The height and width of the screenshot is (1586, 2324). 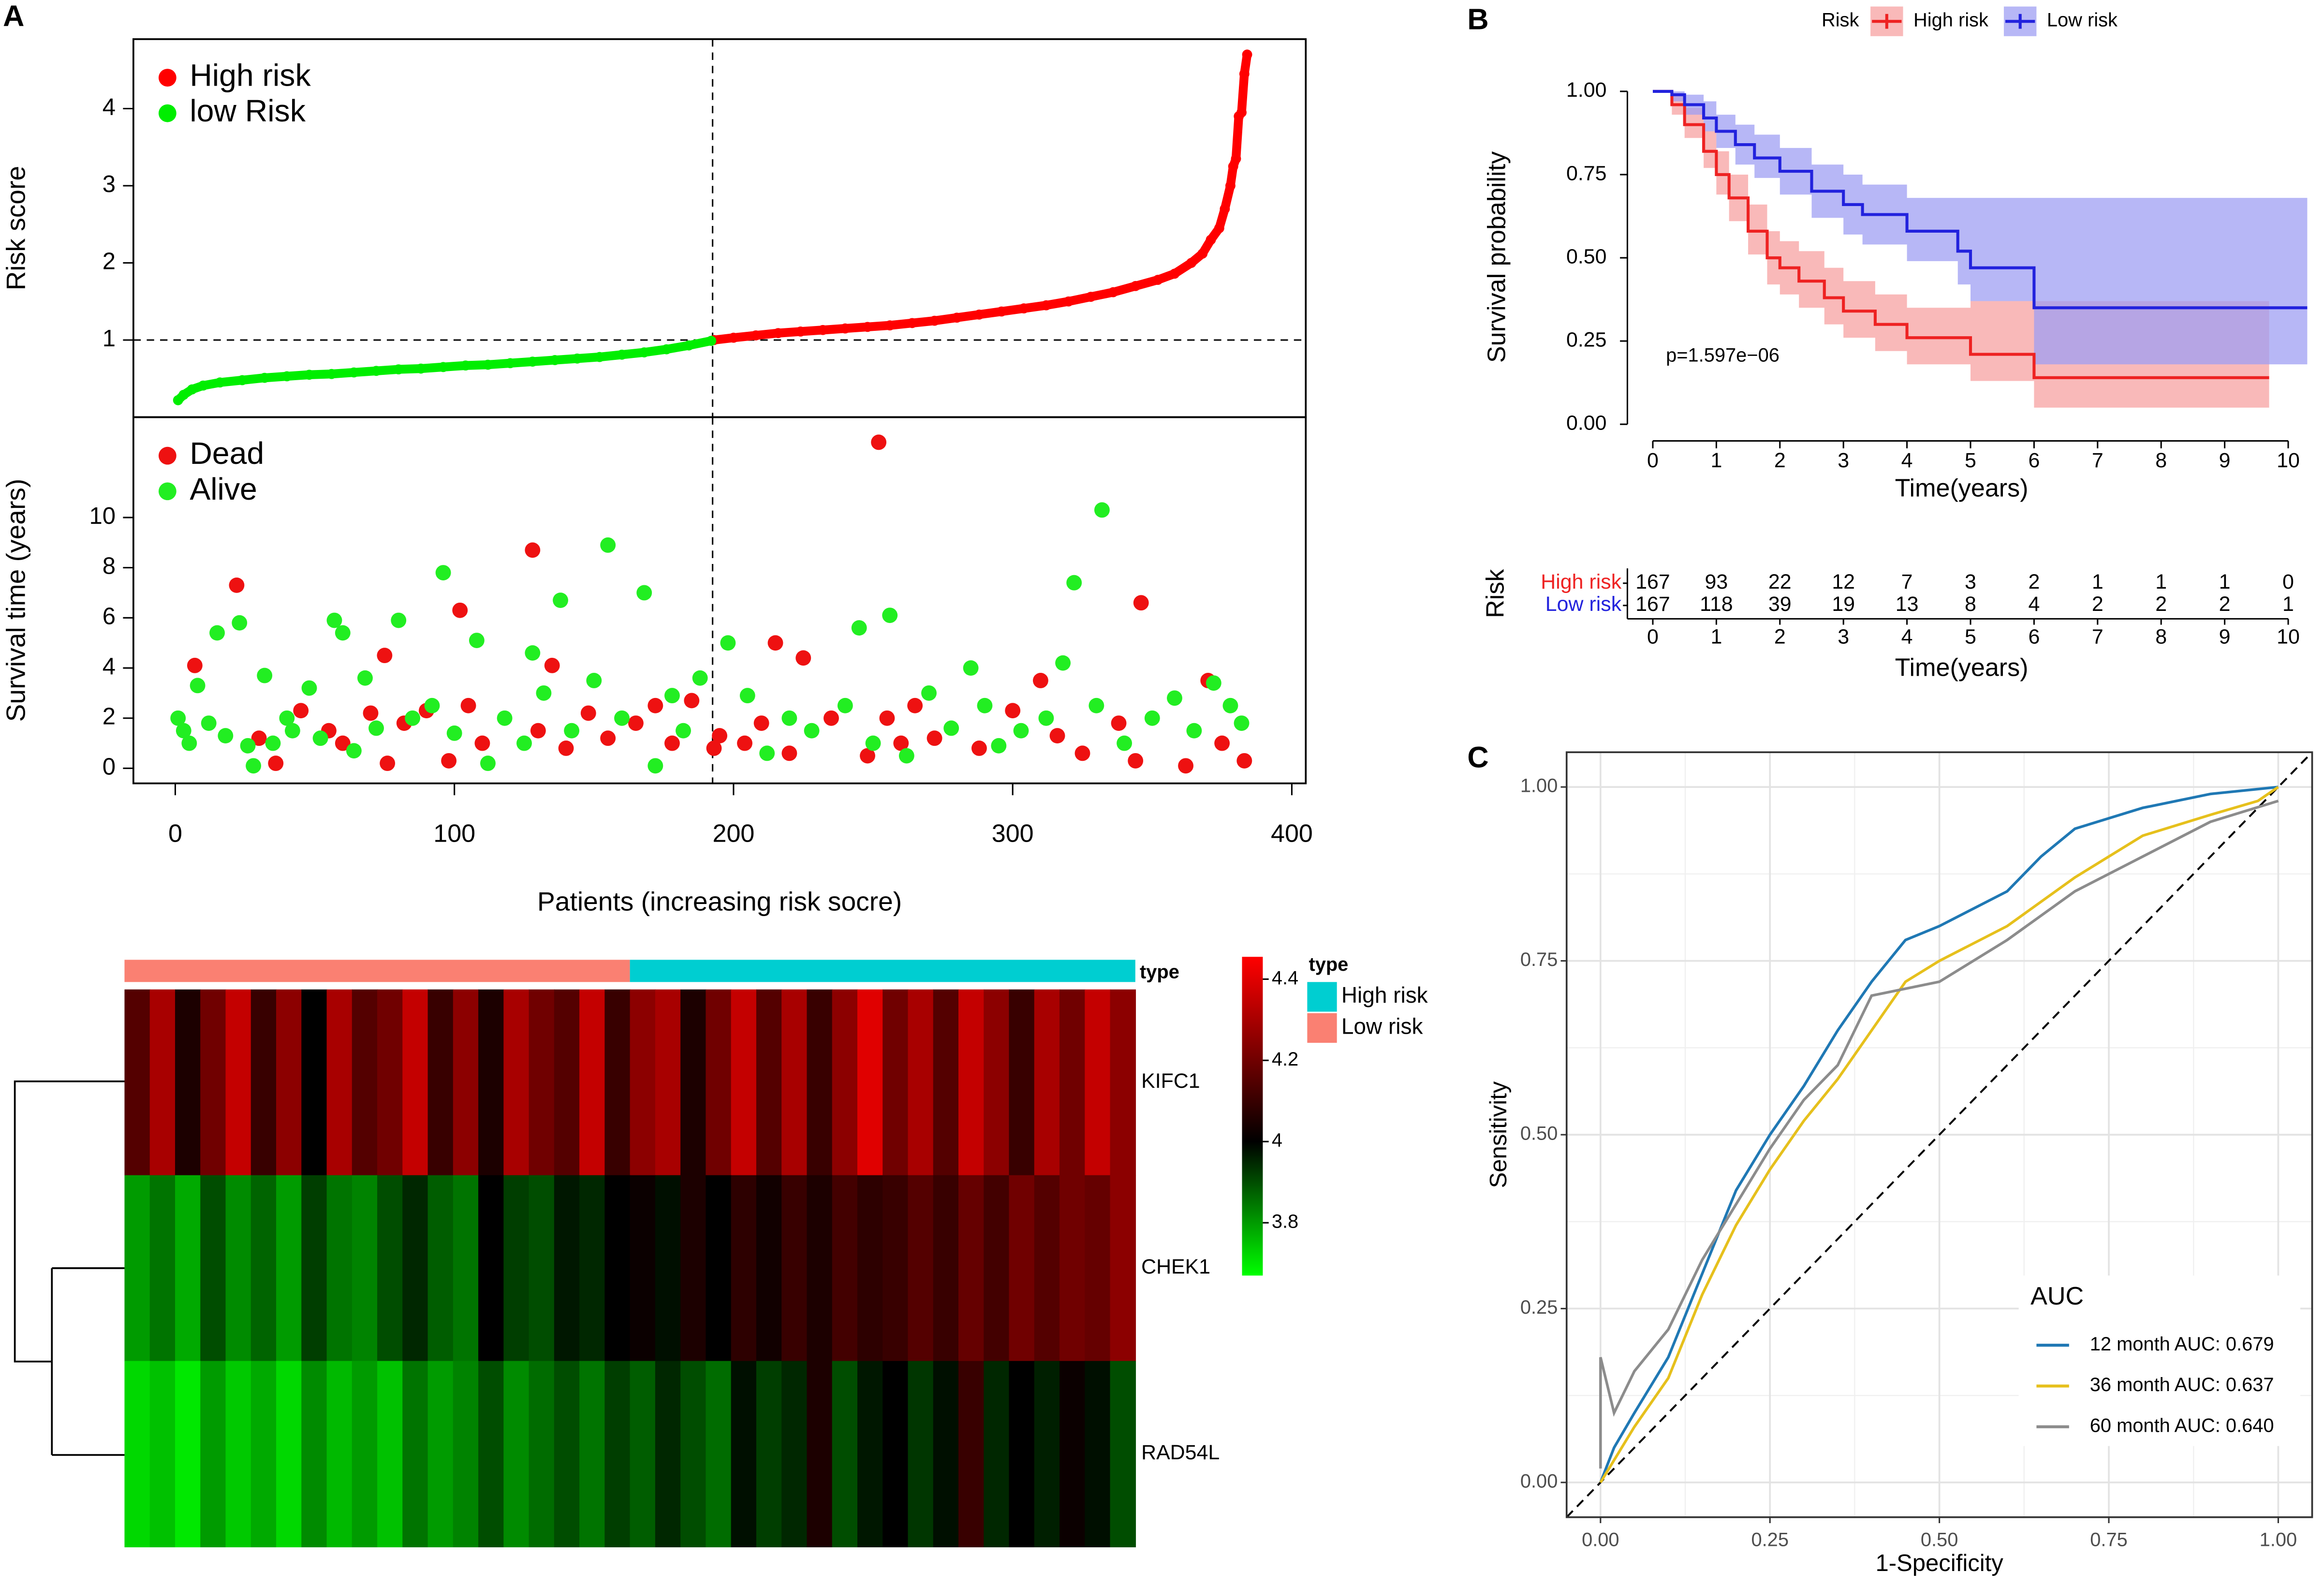 I want to click on roc-curve, so click(x=1939, y=1134).